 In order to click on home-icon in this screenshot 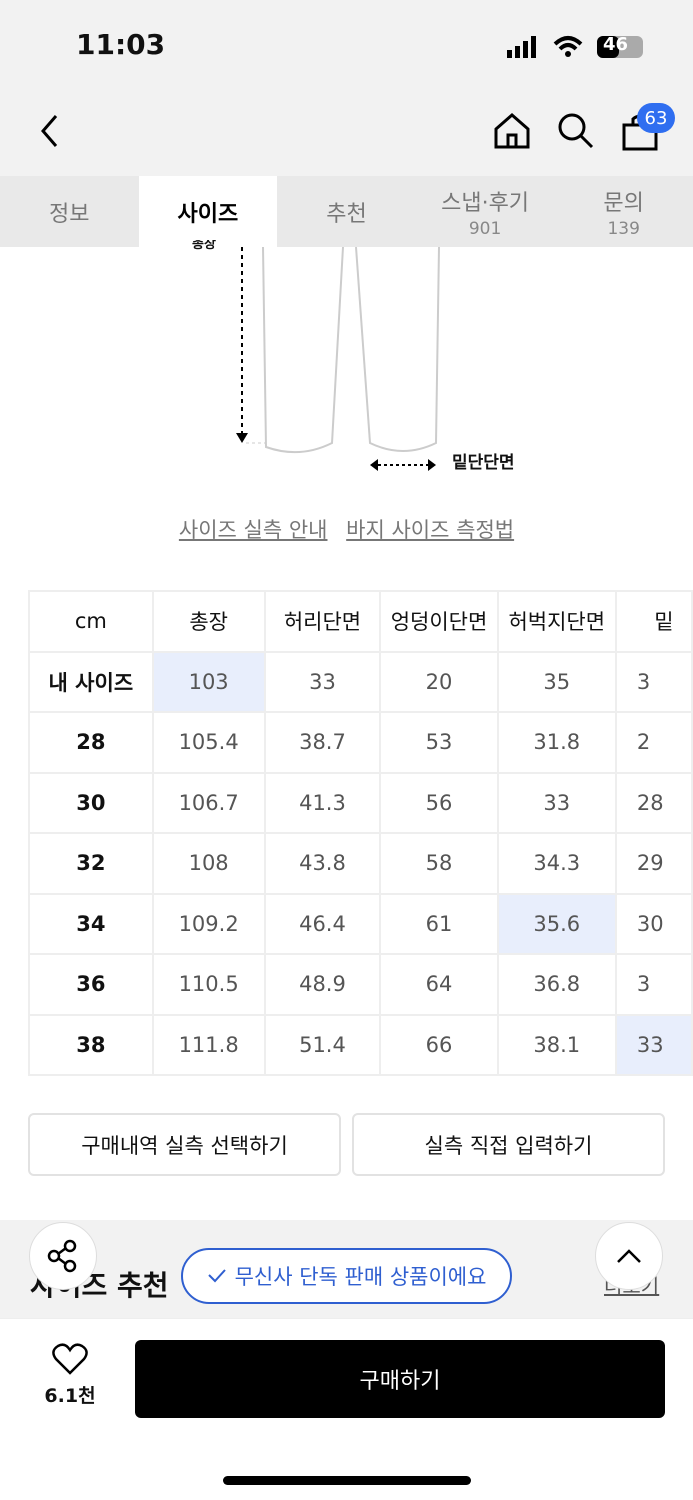, I will do `click(512, 131)`.